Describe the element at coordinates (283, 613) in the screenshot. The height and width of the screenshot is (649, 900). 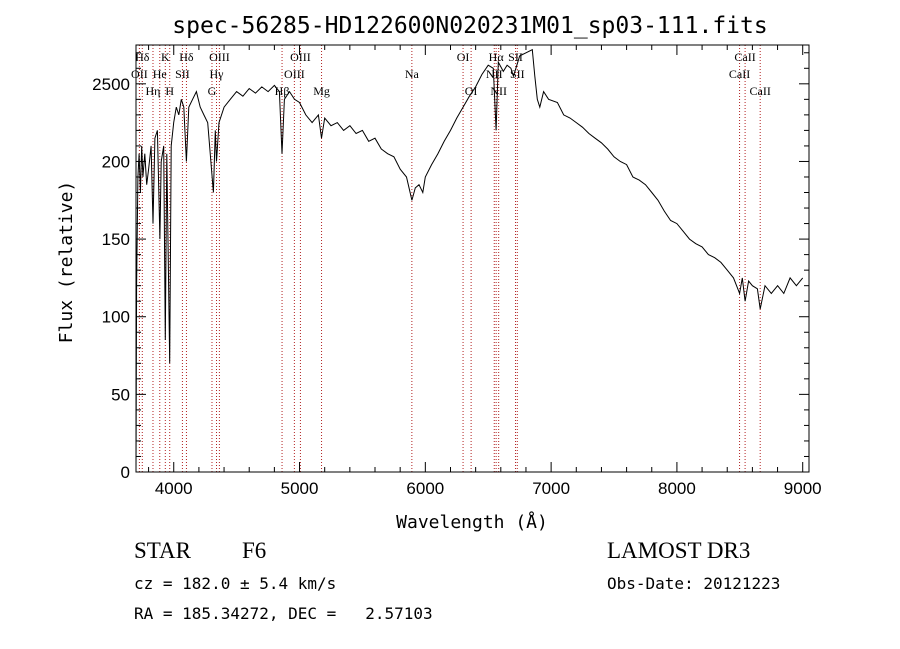
I see `ra-dec-coordinates: RA = 185.34272, DEC = 2.57103` at that location.